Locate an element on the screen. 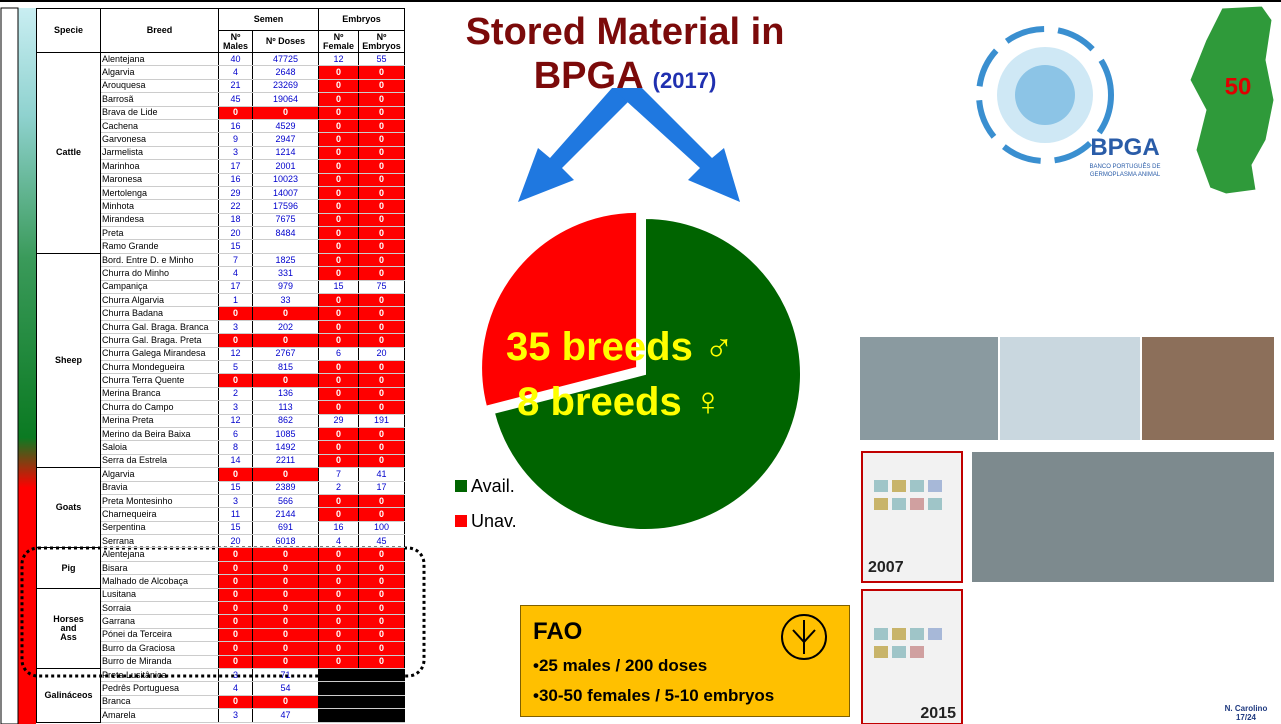 This screenshot has width=1281, height=724. table-row: Marinhoa 17 2001 0 0 is located at coordinates (221, 166).